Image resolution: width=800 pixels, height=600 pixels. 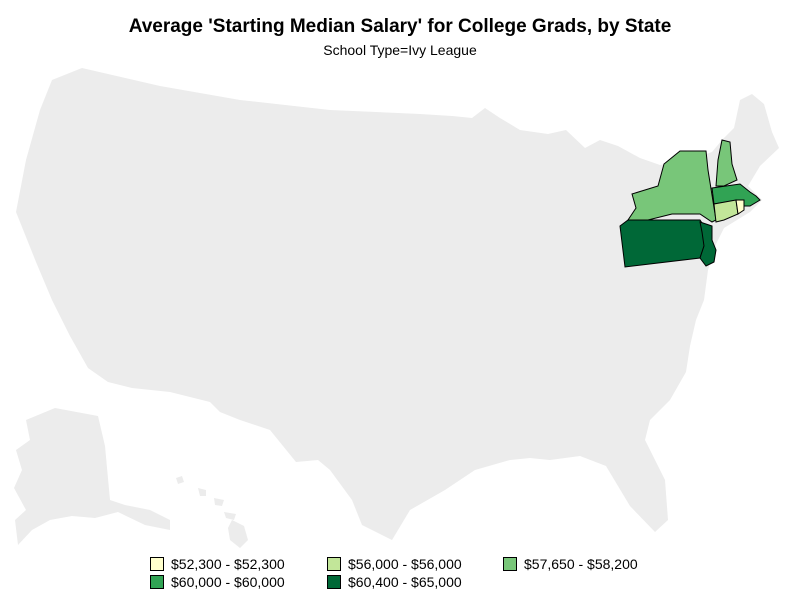 I want to click on legend-item: $57,650 - $58,200, so click(x=570, y=564).